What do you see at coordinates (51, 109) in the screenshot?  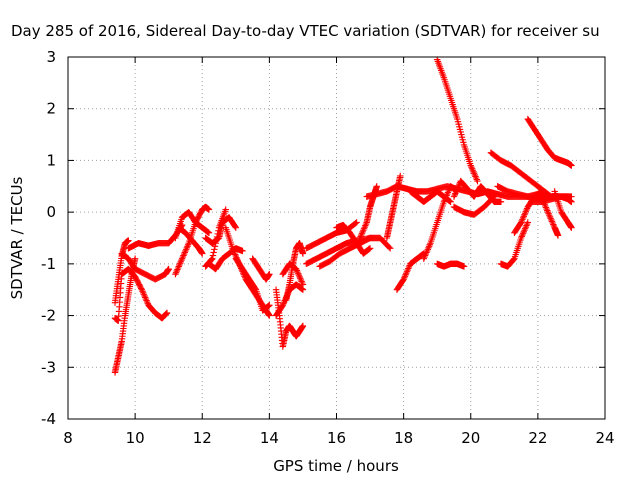 I see `y-tick-label: 2` at bounding box center [51, 109].